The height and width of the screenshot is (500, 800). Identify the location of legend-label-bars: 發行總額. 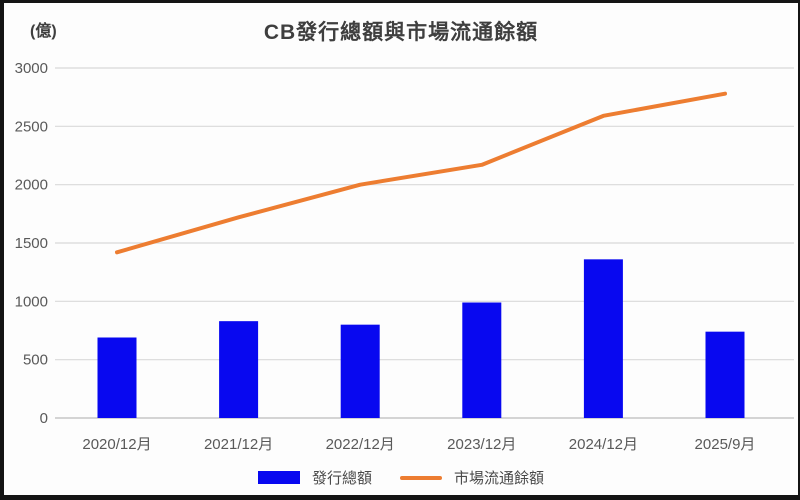
(341, 478).